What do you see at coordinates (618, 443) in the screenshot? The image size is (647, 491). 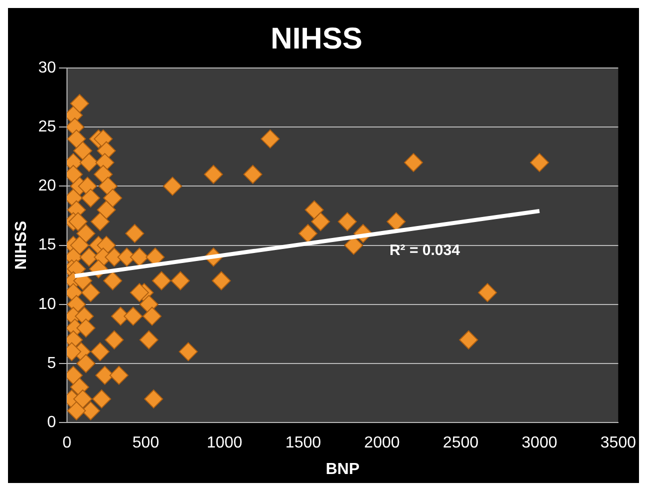 I see `x-tick-label: 3500` at bounding box center [618, 443].